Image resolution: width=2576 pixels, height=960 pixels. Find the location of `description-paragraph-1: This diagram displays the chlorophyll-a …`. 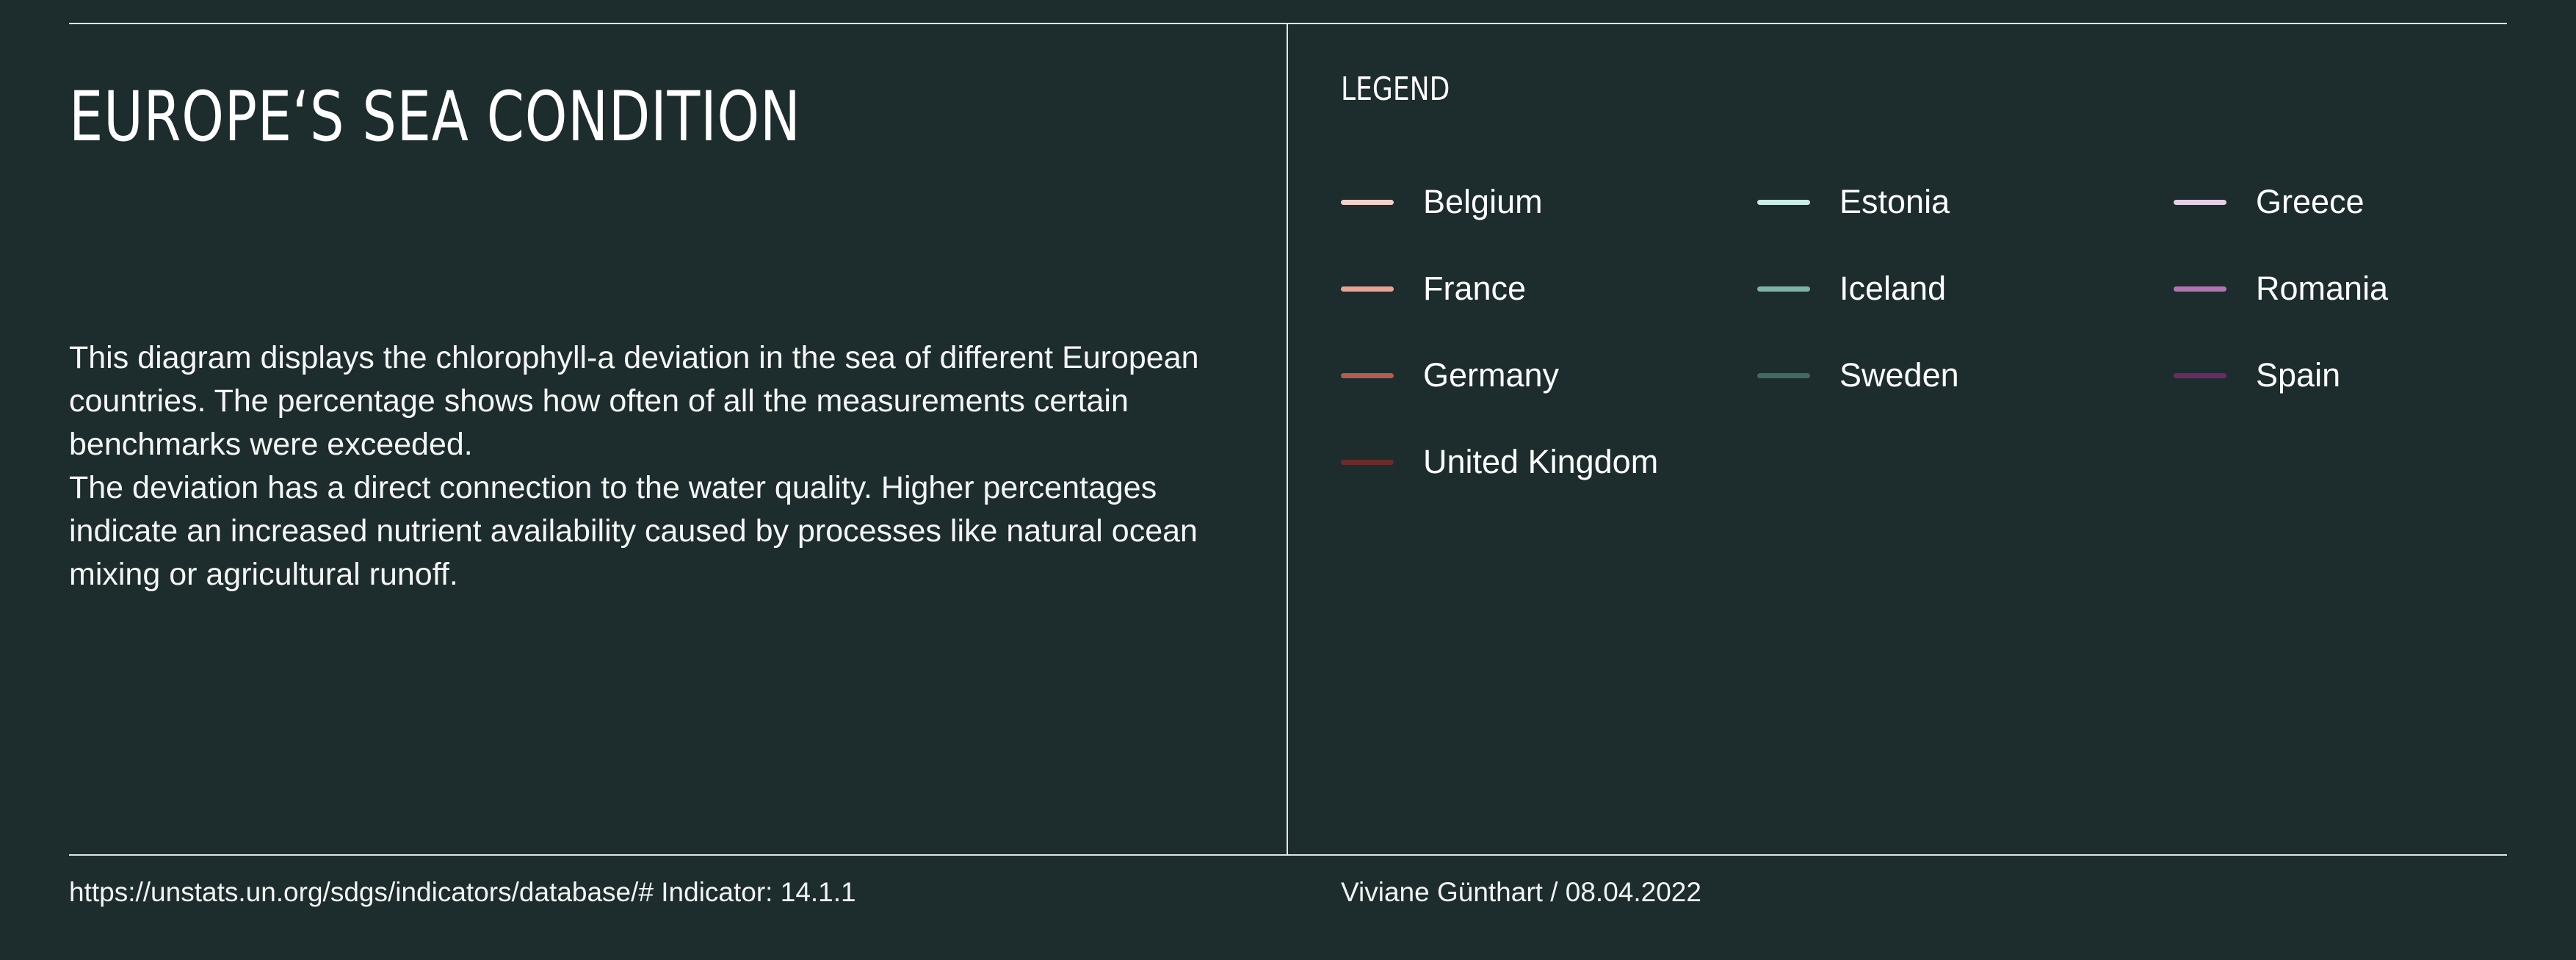

description-paragraph-1: This diagram displays the chlorophyll-a … is located at coordinates (634, 401).